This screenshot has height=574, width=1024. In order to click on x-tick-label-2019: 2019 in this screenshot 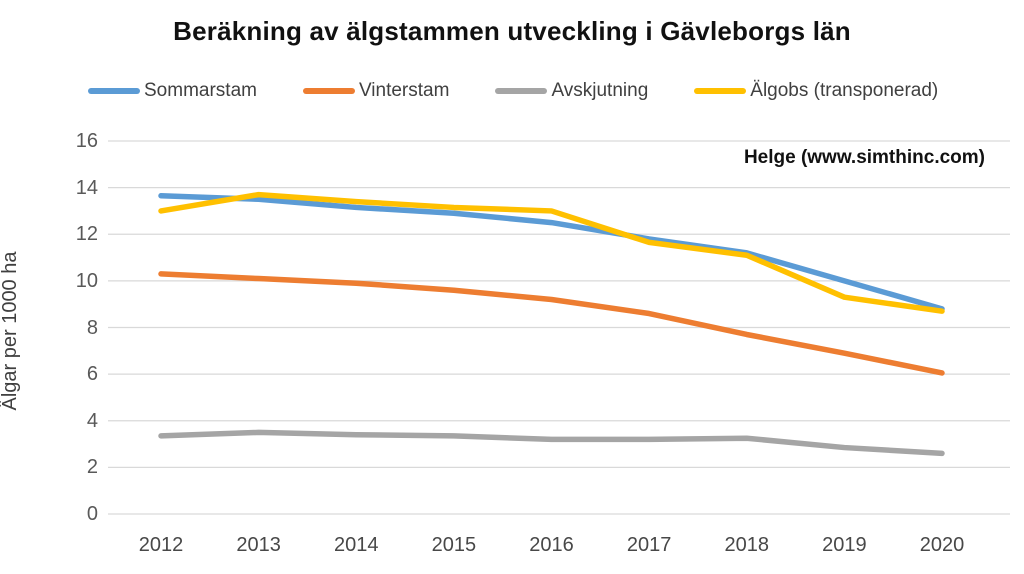, I will do `click(844, 545)`.